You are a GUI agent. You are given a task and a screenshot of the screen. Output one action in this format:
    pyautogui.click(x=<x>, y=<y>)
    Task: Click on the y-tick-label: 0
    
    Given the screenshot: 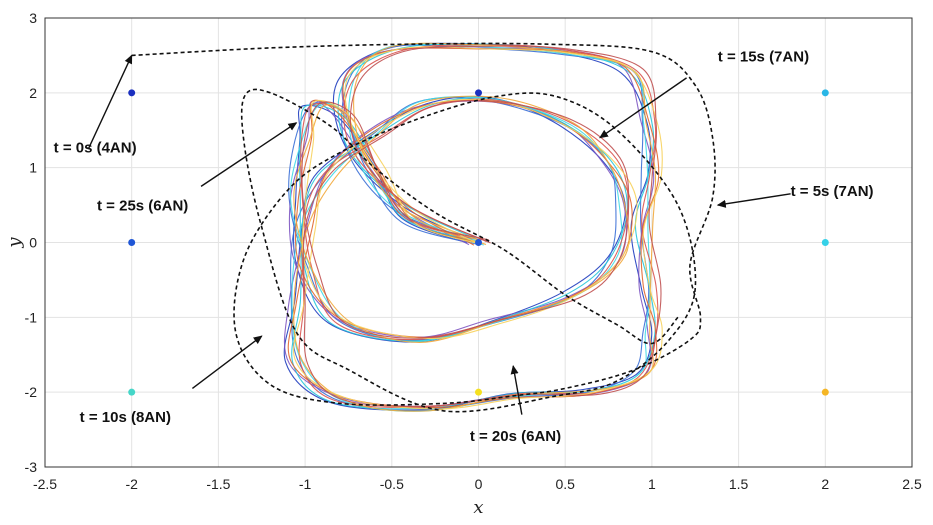 What is the action you would take?
    pyautogui.click(x=33, y=243)
    